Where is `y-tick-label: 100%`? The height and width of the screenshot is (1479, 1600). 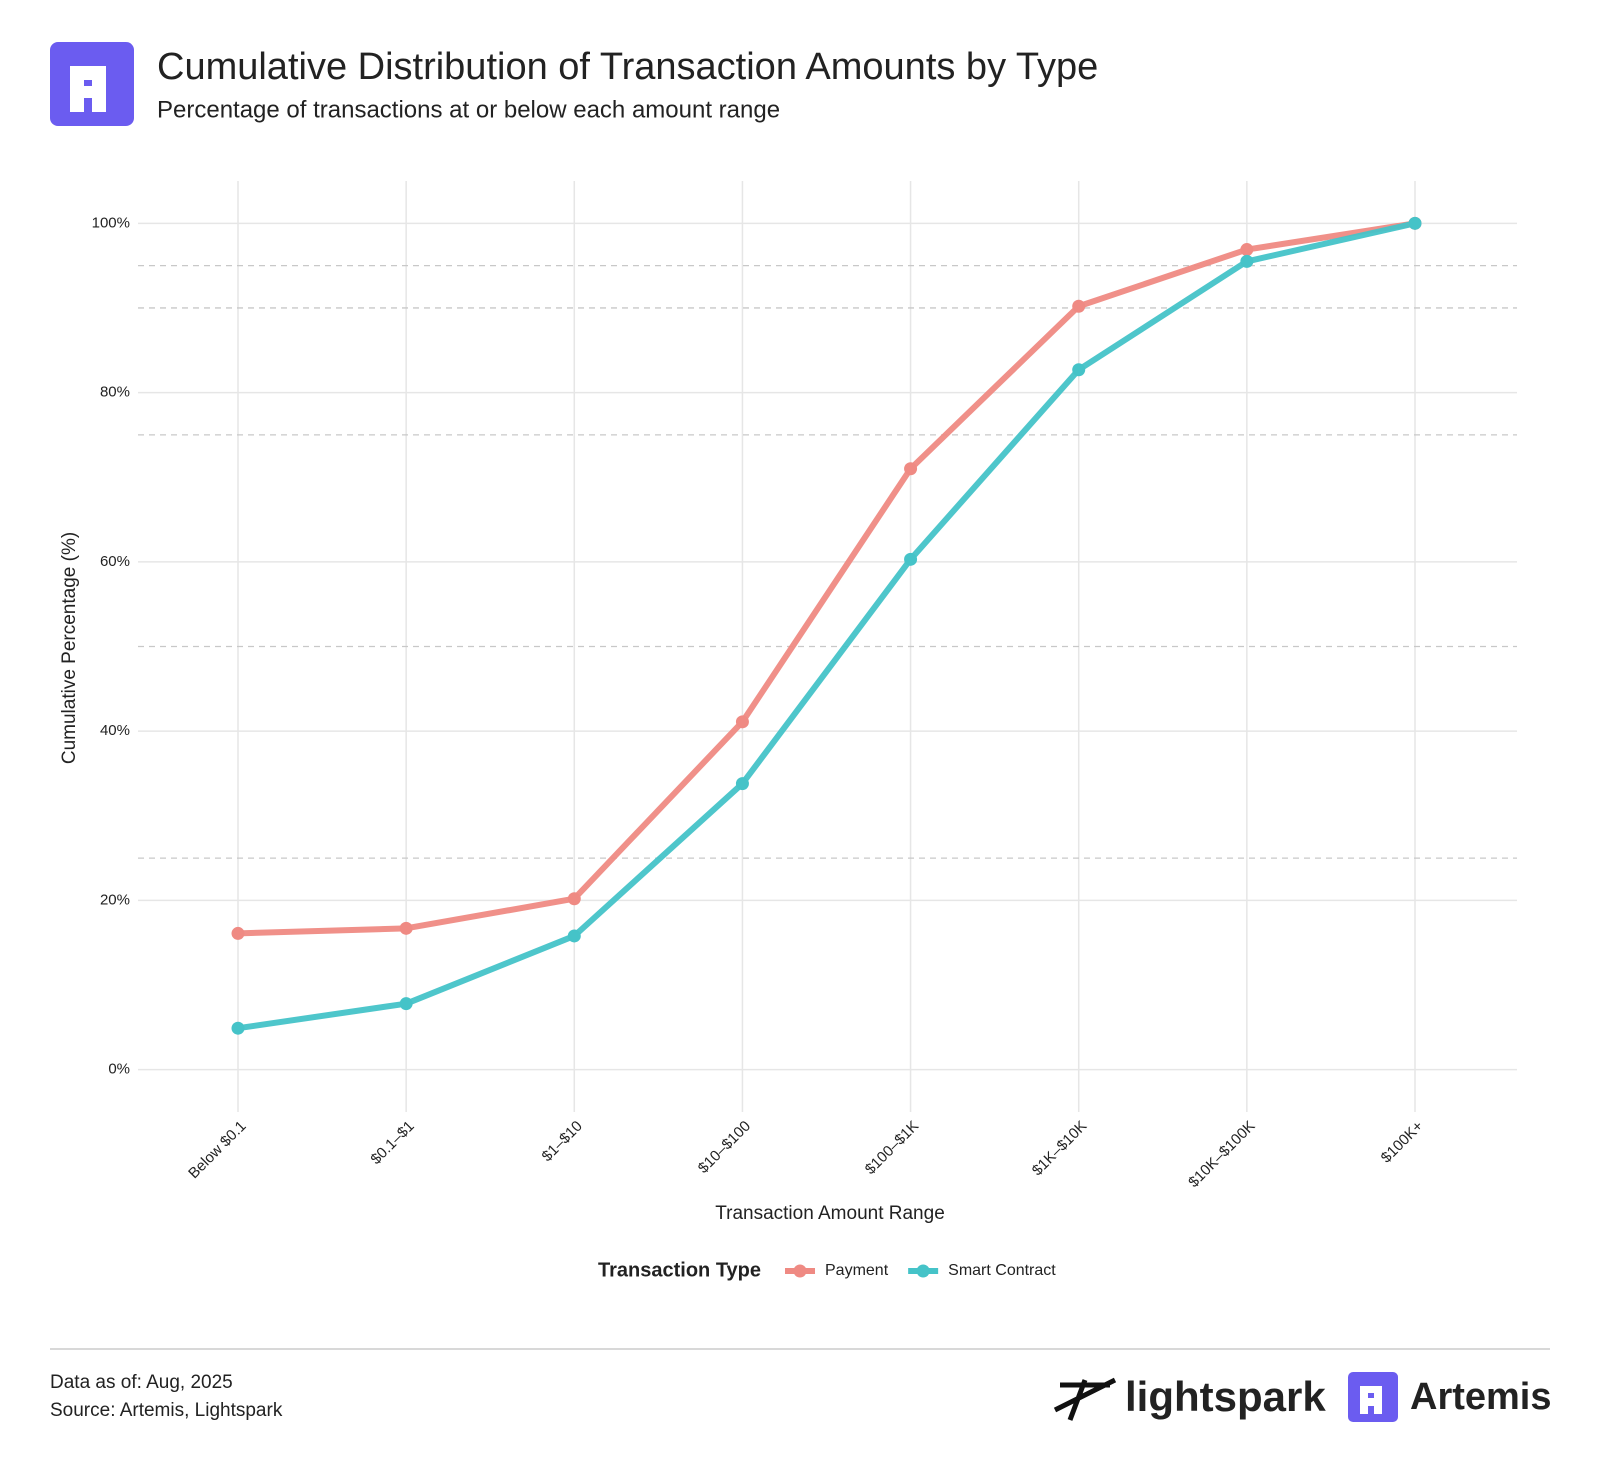 y-tick-label: 100% is located at coordinates (111, 222).